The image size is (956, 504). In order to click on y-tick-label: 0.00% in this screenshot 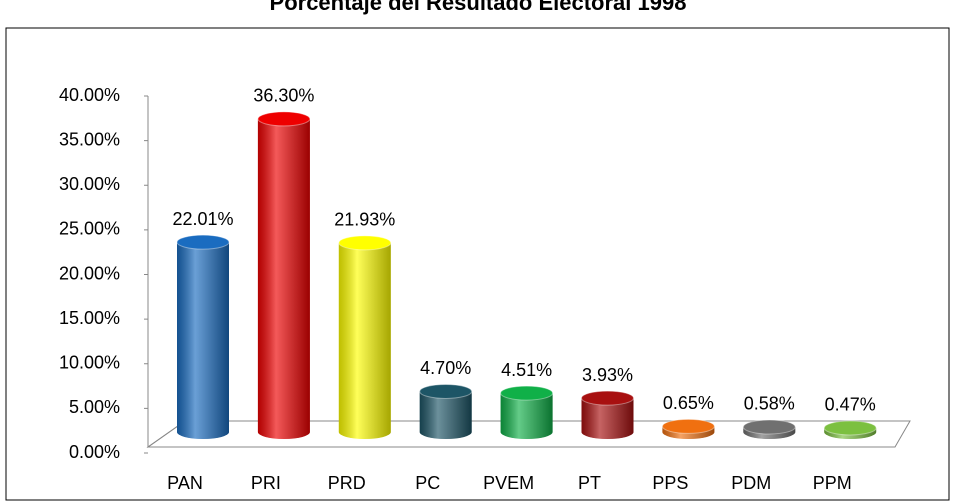, I will do `click(94, 452)`.